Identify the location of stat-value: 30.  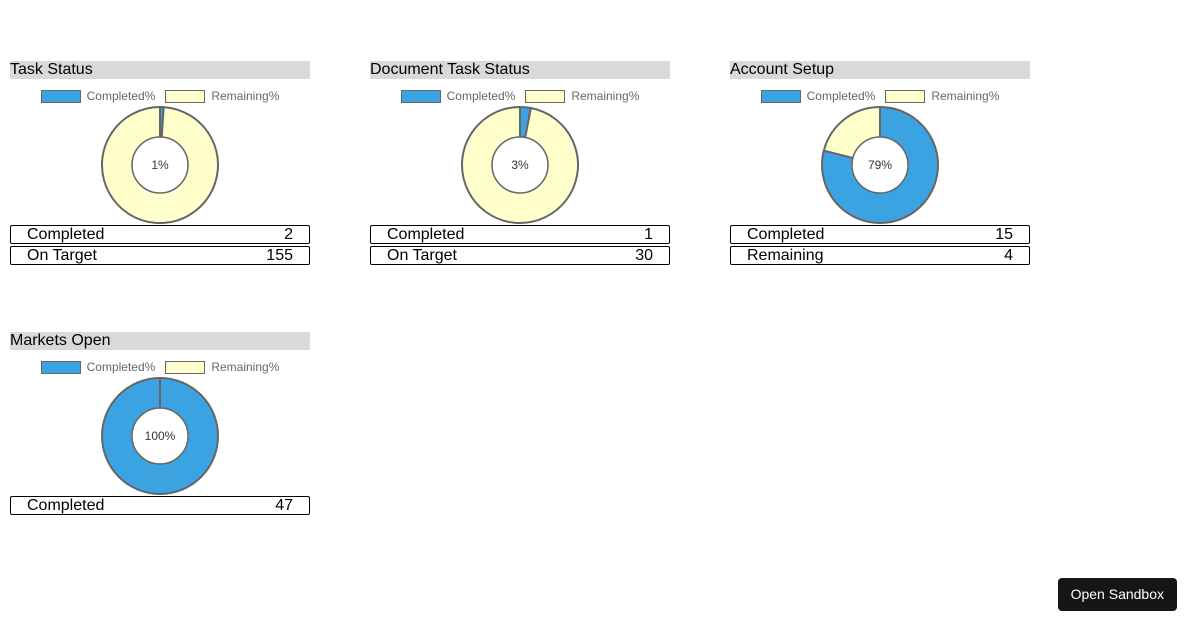
(644, 255).